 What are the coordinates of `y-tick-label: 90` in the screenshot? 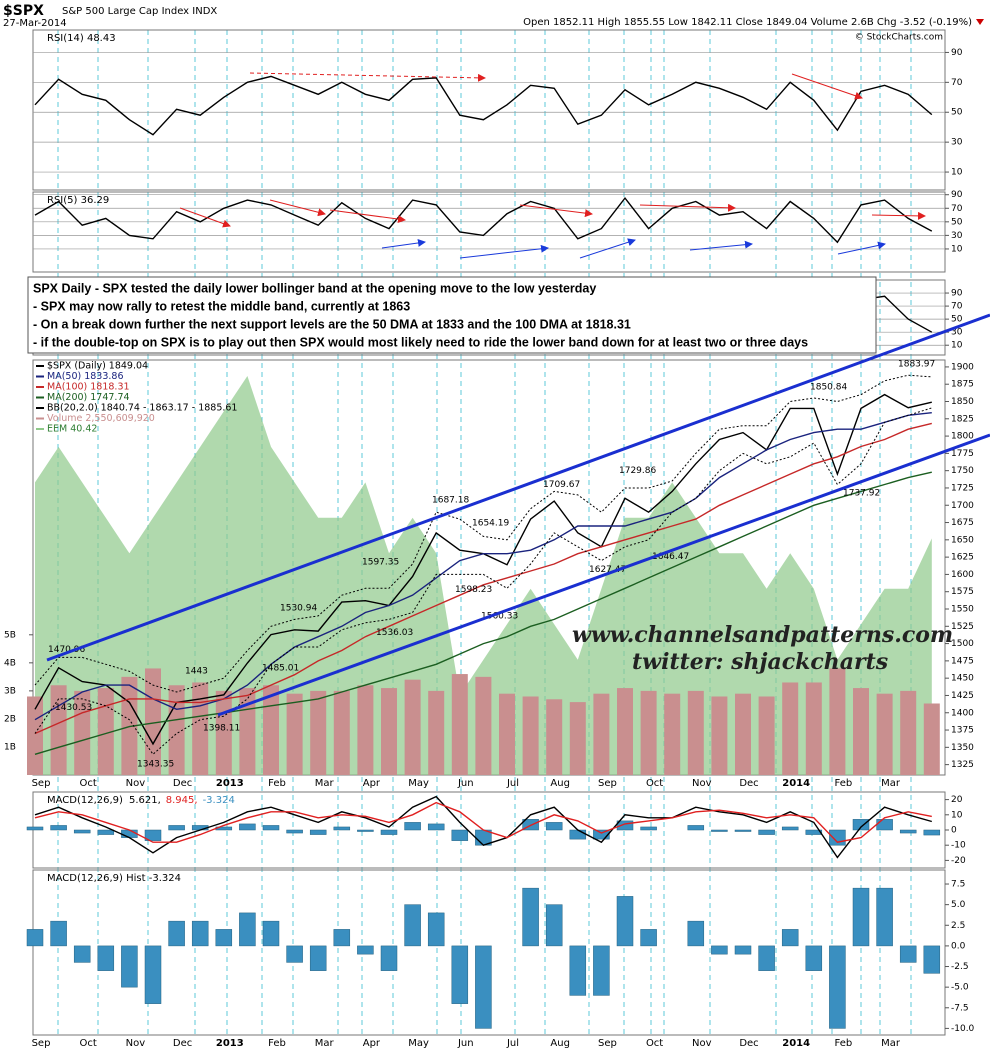 It's located at (957, 195).